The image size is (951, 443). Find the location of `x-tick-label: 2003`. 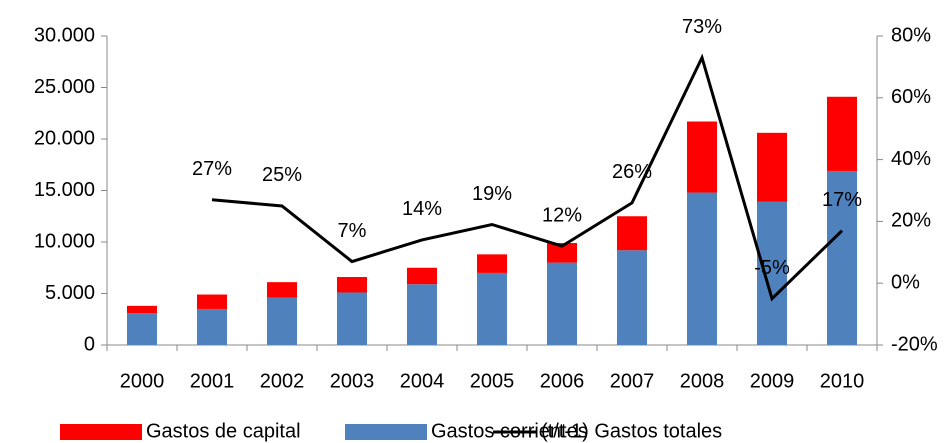

x-tick-label: 2003 is located at coordinates (352, 381).